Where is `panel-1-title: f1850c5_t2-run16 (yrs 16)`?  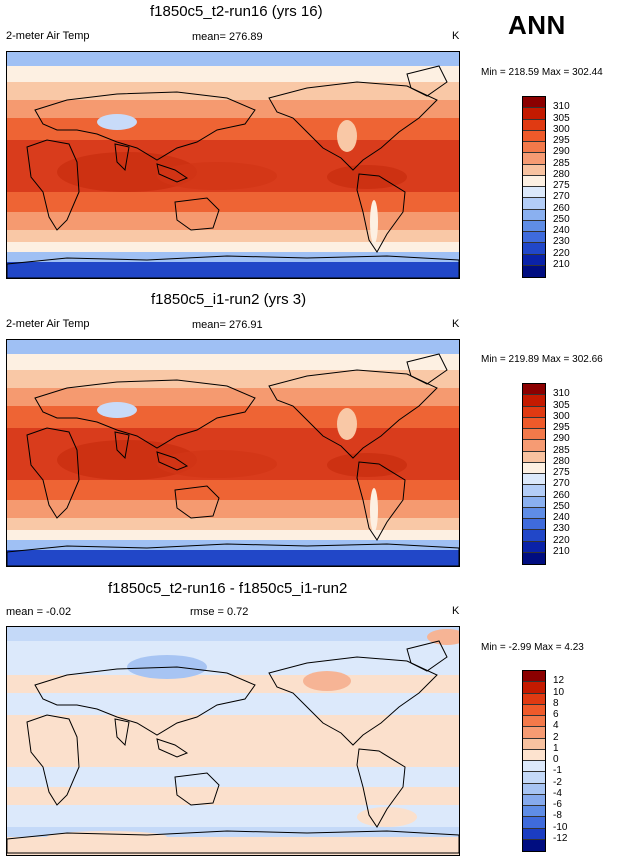
panel-1-title: f1850c5_t2-run16 (yrs 16) is located at coordinates (236, 11).